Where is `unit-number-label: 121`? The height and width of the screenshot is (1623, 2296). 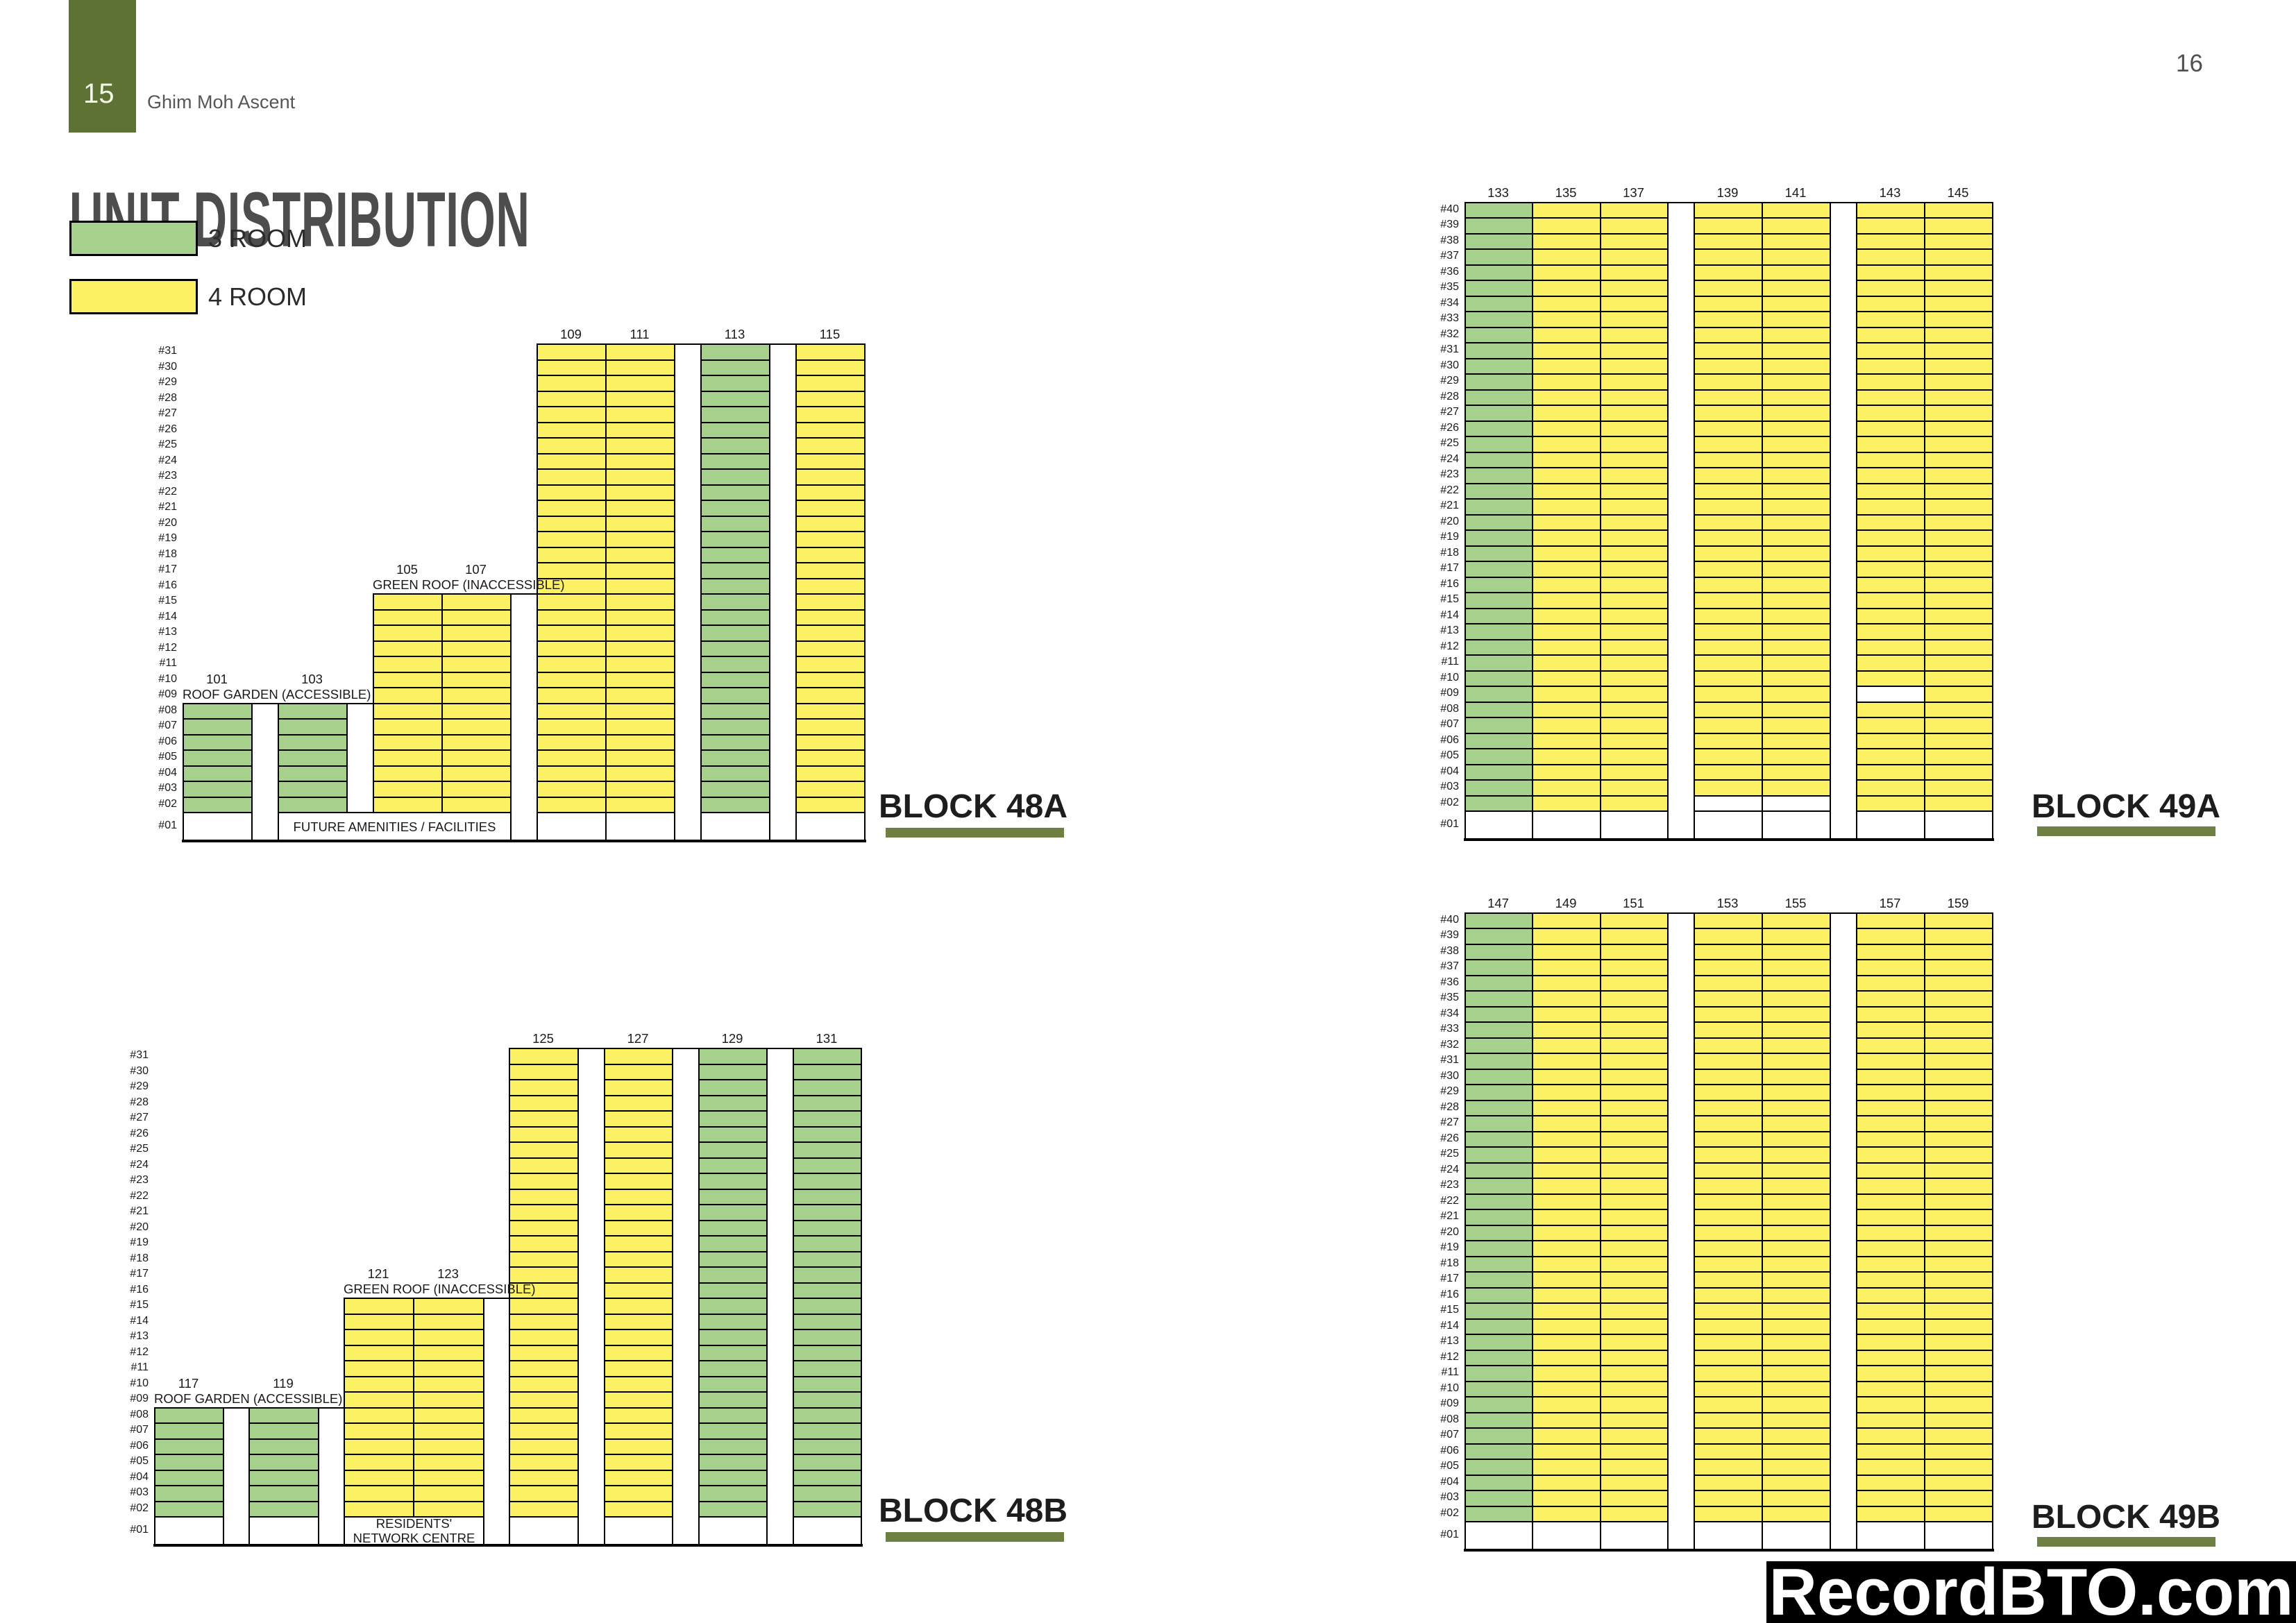
unit-number-label: 121 is located at coordinates (378, 1273).